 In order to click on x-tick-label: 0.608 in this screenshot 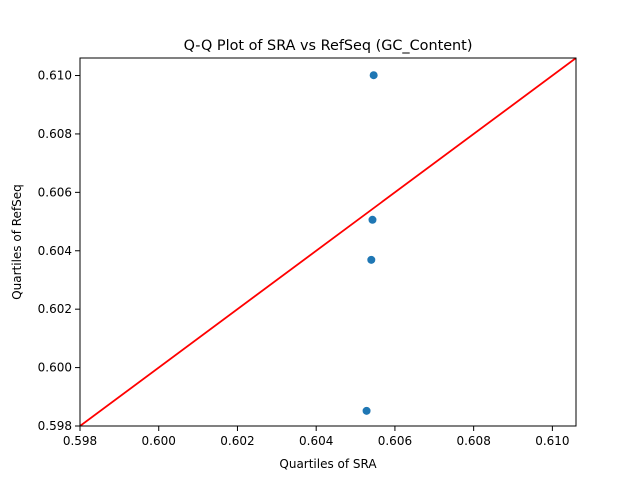, I will do `click(473, 441)`.